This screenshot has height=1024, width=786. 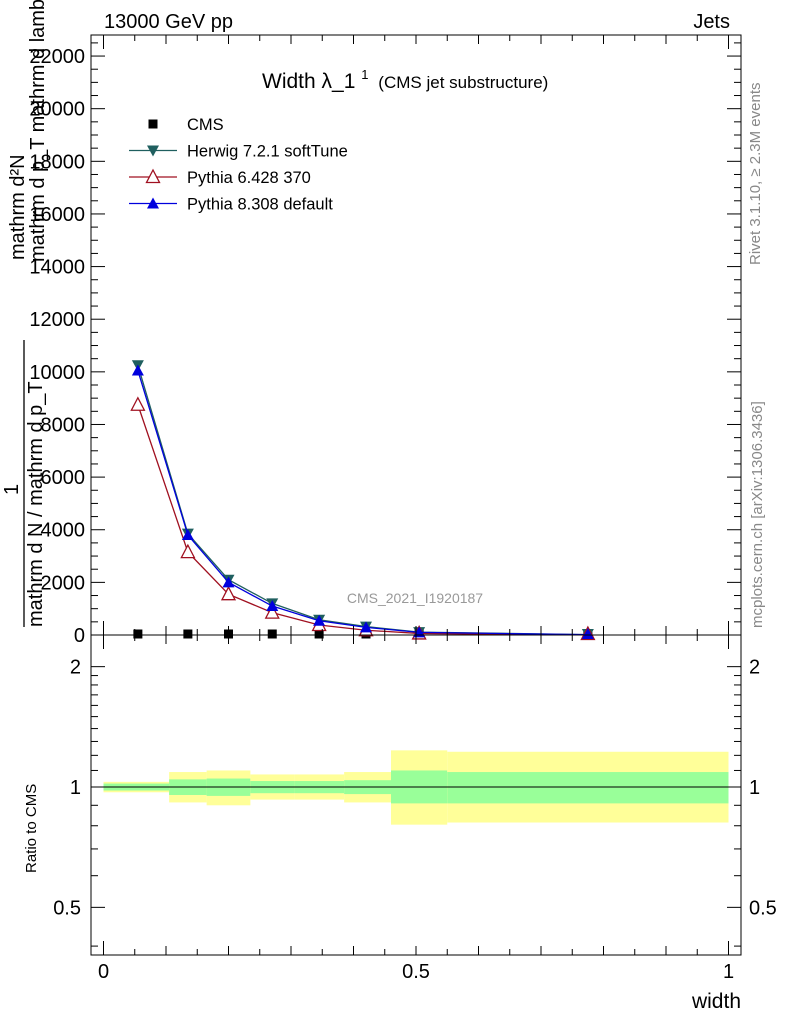 I want to click on legend-label-1: Herwig 7.2.1 softTune, so click(x=267, y=152).